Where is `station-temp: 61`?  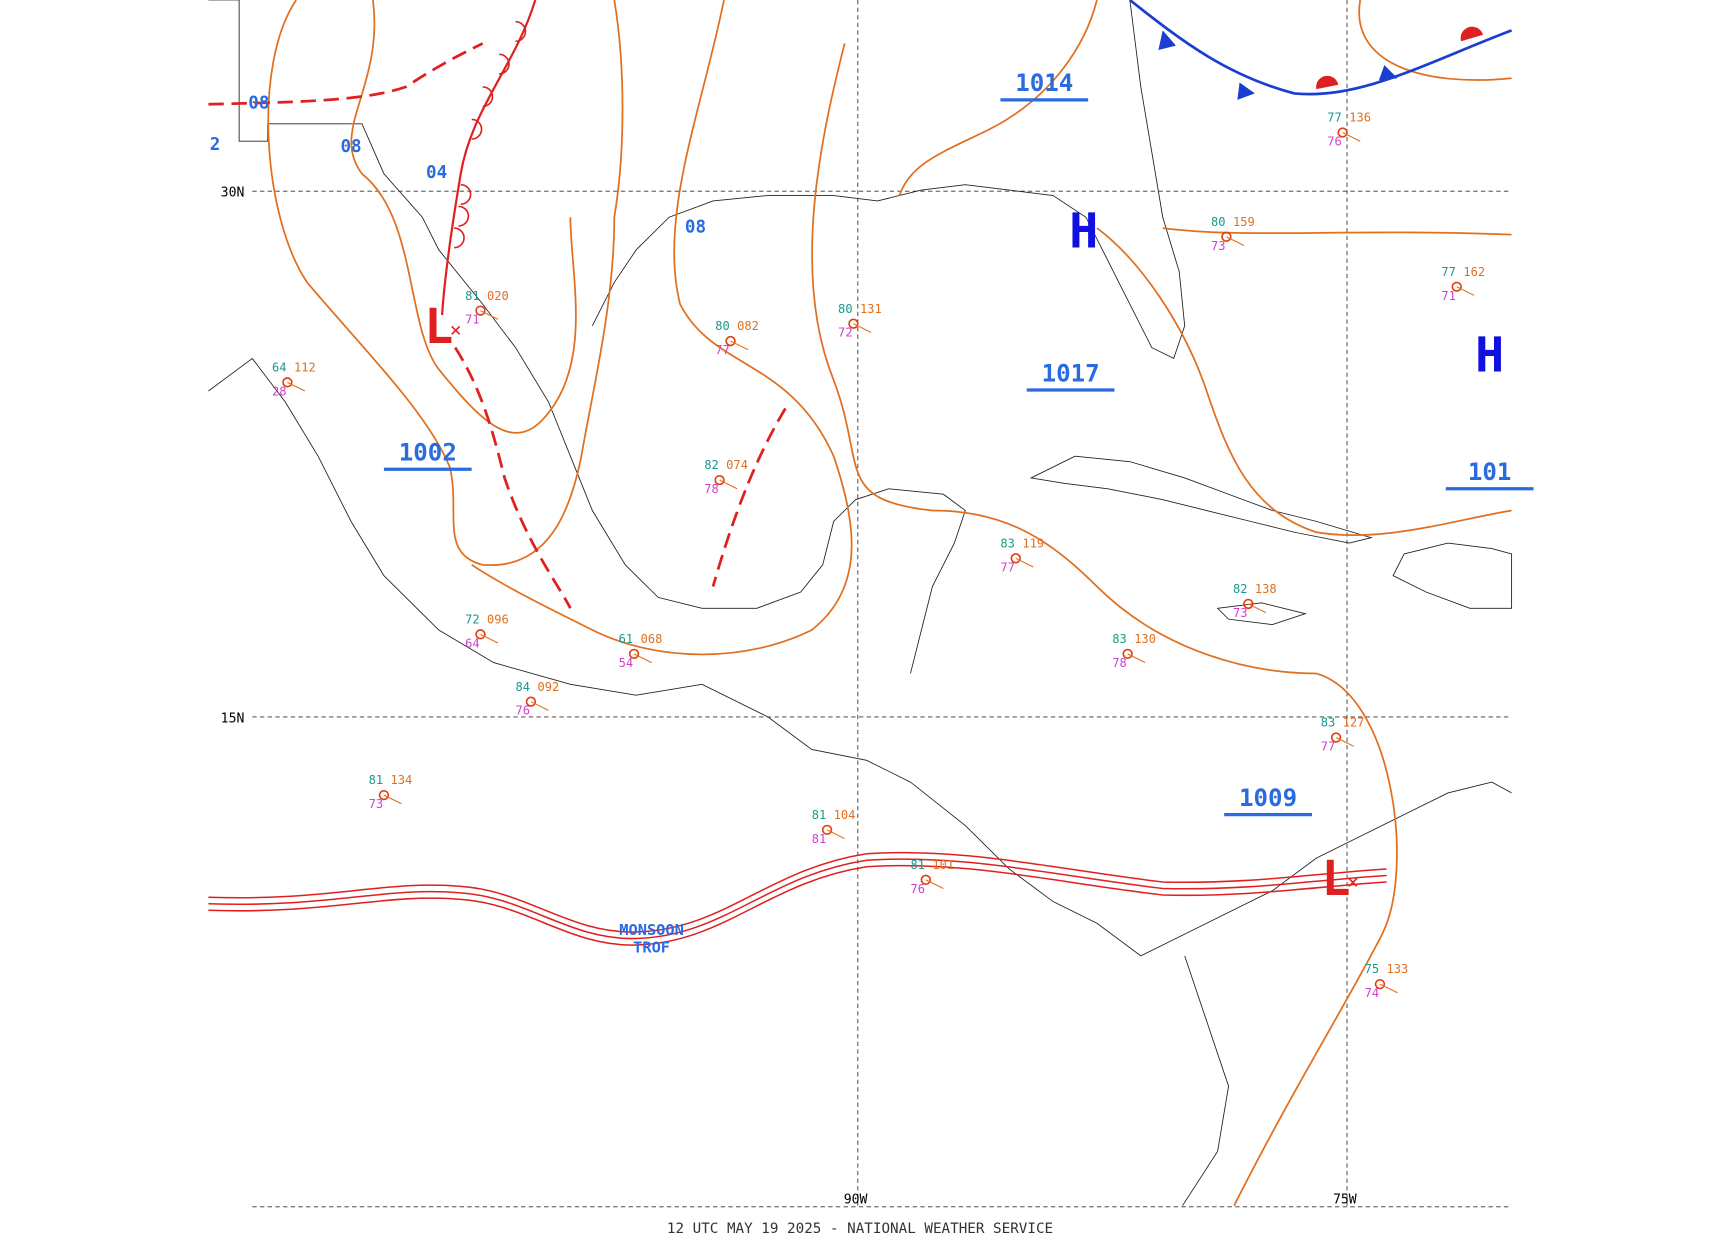 station-temp: 61 is located at coordinates (626, 639).